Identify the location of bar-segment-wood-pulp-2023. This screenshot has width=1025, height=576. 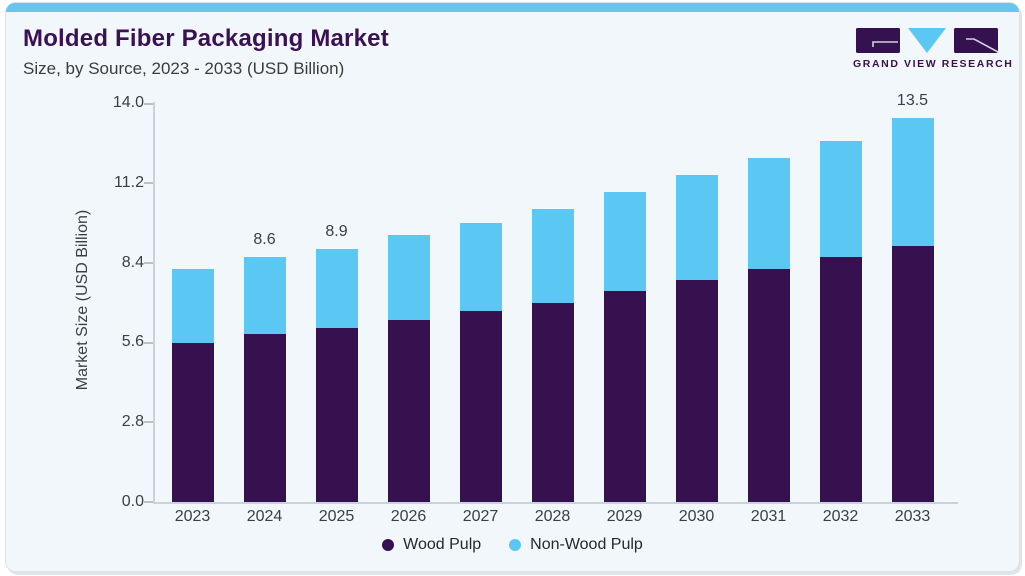
(192, 422).